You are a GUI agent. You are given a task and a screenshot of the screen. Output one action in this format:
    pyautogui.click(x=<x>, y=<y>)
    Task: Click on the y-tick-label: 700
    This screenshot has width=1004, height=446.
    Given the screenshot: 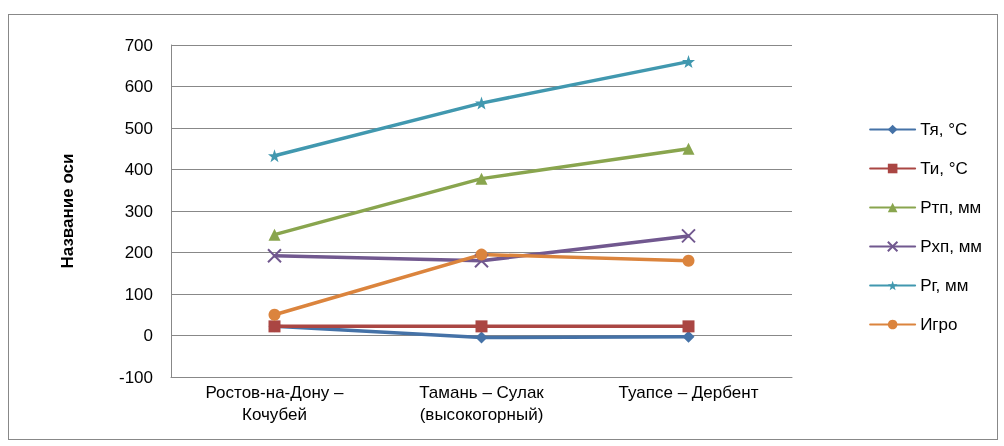 What is the action you would take?
    pyautogui.click(x=138, y=45)
    